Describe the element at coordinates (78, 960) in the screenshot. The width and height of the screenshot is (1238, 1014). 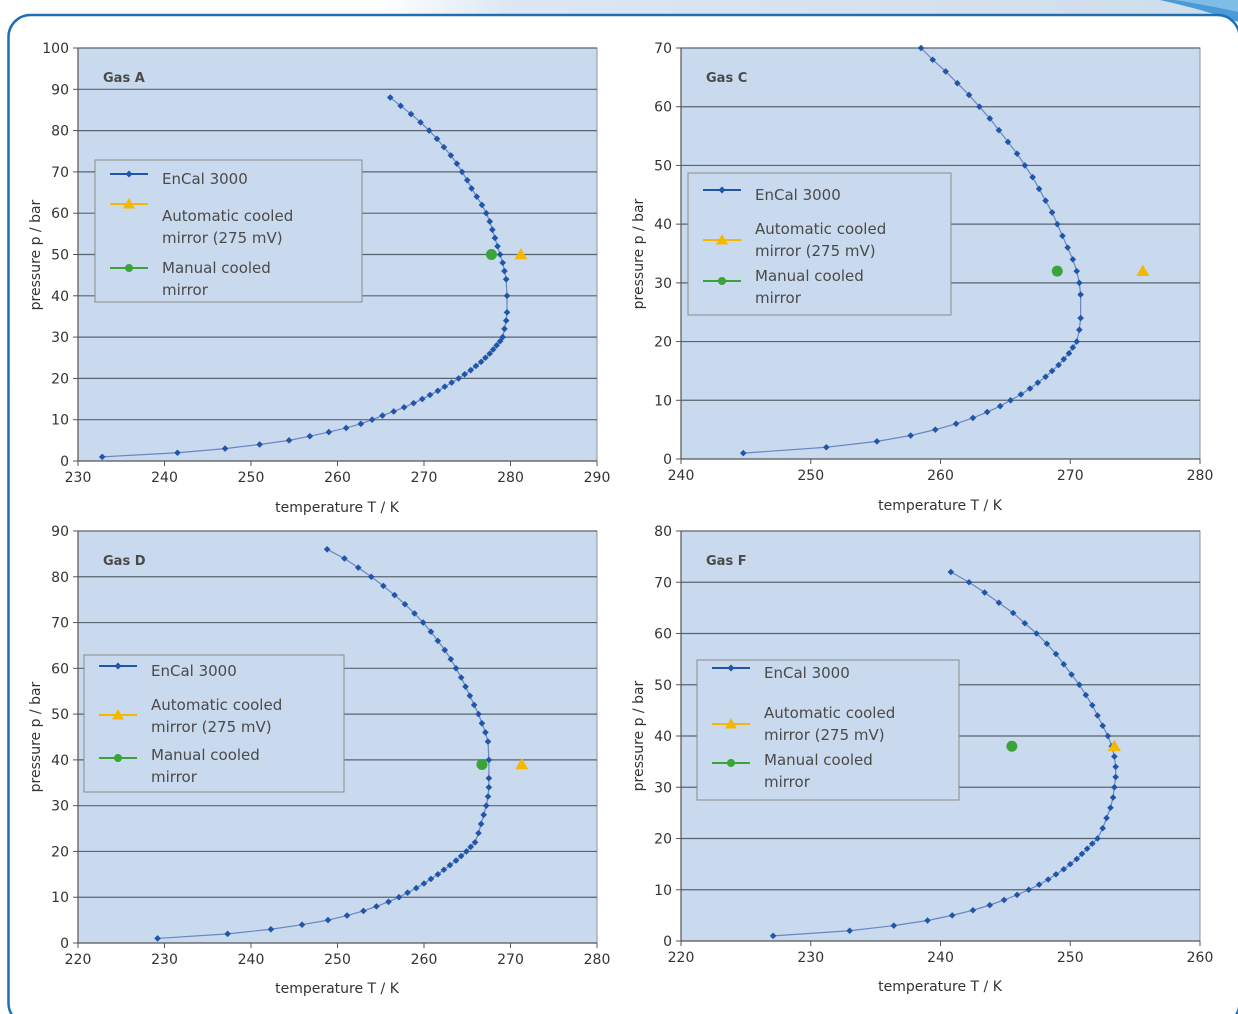
I see `x-tick-label: 220` at that location.